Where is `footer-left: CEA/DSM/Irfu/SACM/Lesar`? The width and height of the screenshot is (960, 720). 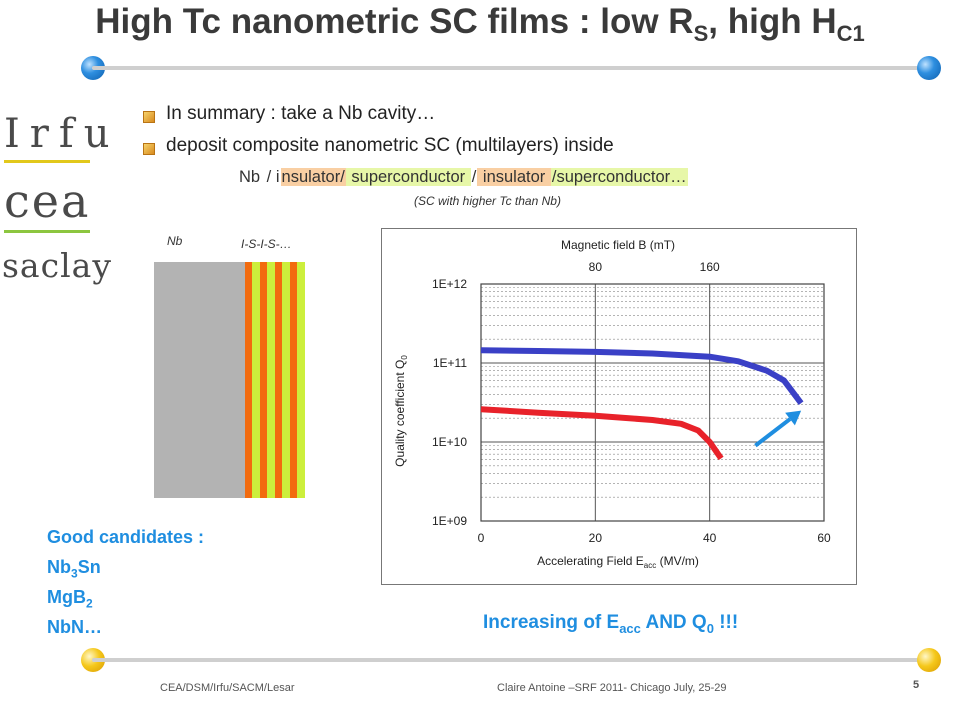
footer-left: CEA/DSM/Irfu/SACM/Lesar is located at coordinates (227, 688).